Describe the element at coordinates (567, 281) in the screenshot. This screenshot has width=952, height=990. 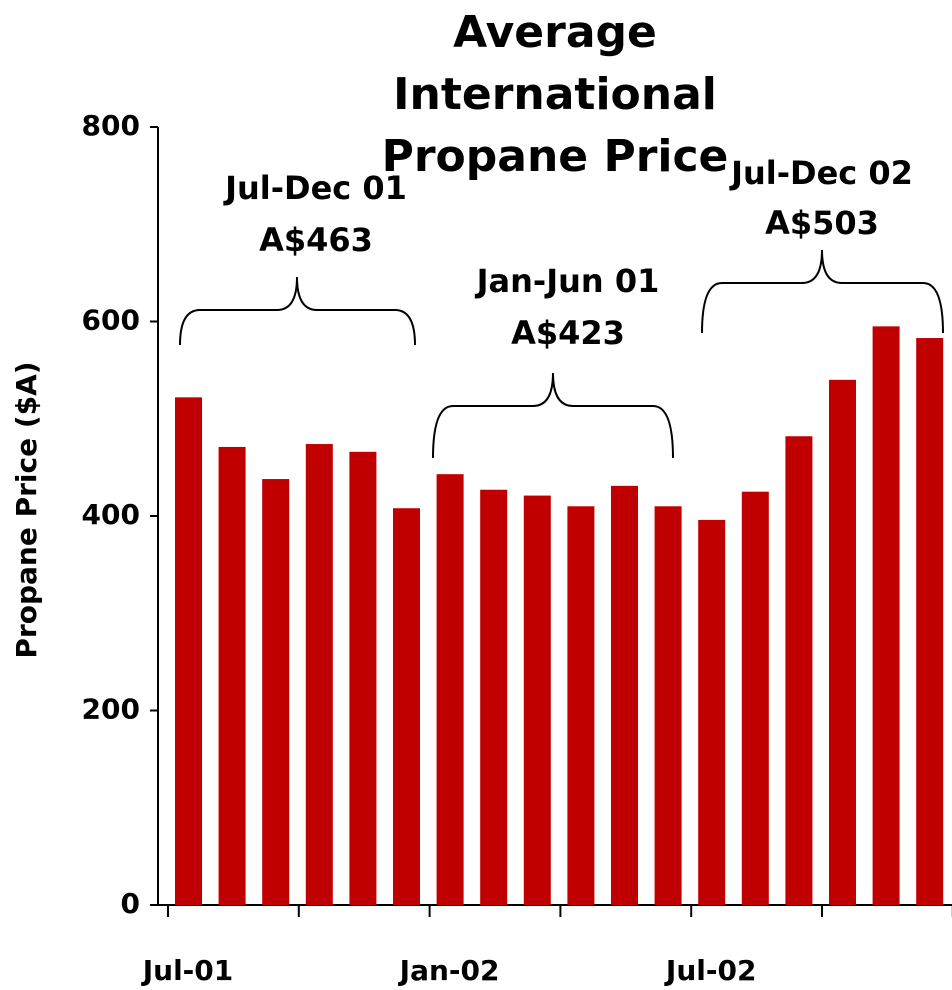
I see `annotation-period: Jan-Jun 01` at that location.